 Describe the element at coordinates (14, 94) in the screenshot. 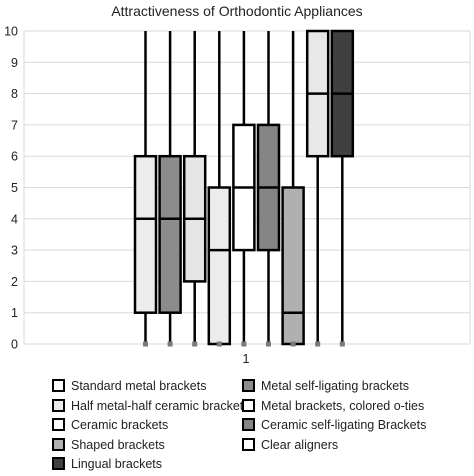

I see `y-tick-label: 8` at that location.